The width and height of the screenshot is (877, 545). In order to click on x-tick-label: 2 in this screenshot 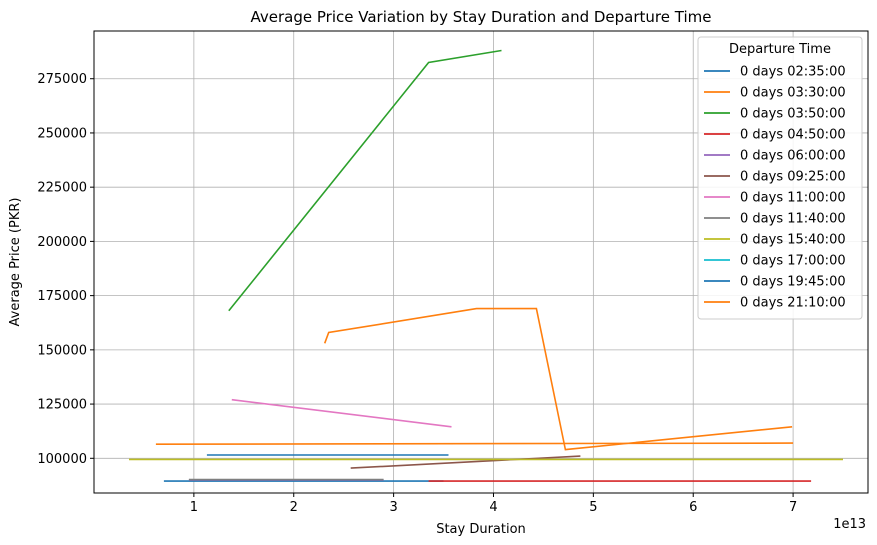, I will do `click(294, 507)`.